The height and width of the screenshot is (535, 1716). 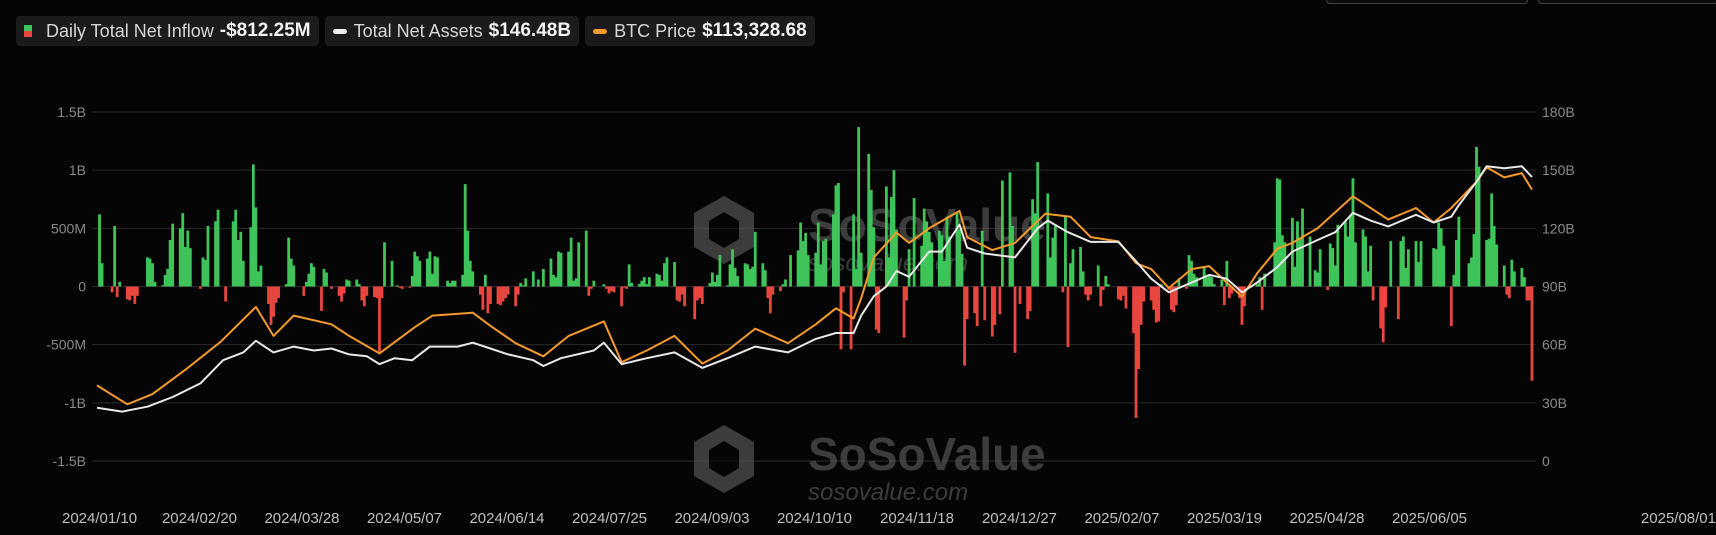 I want to click on right-axis-tick-label: 180B, so click(x=1558, y=112).